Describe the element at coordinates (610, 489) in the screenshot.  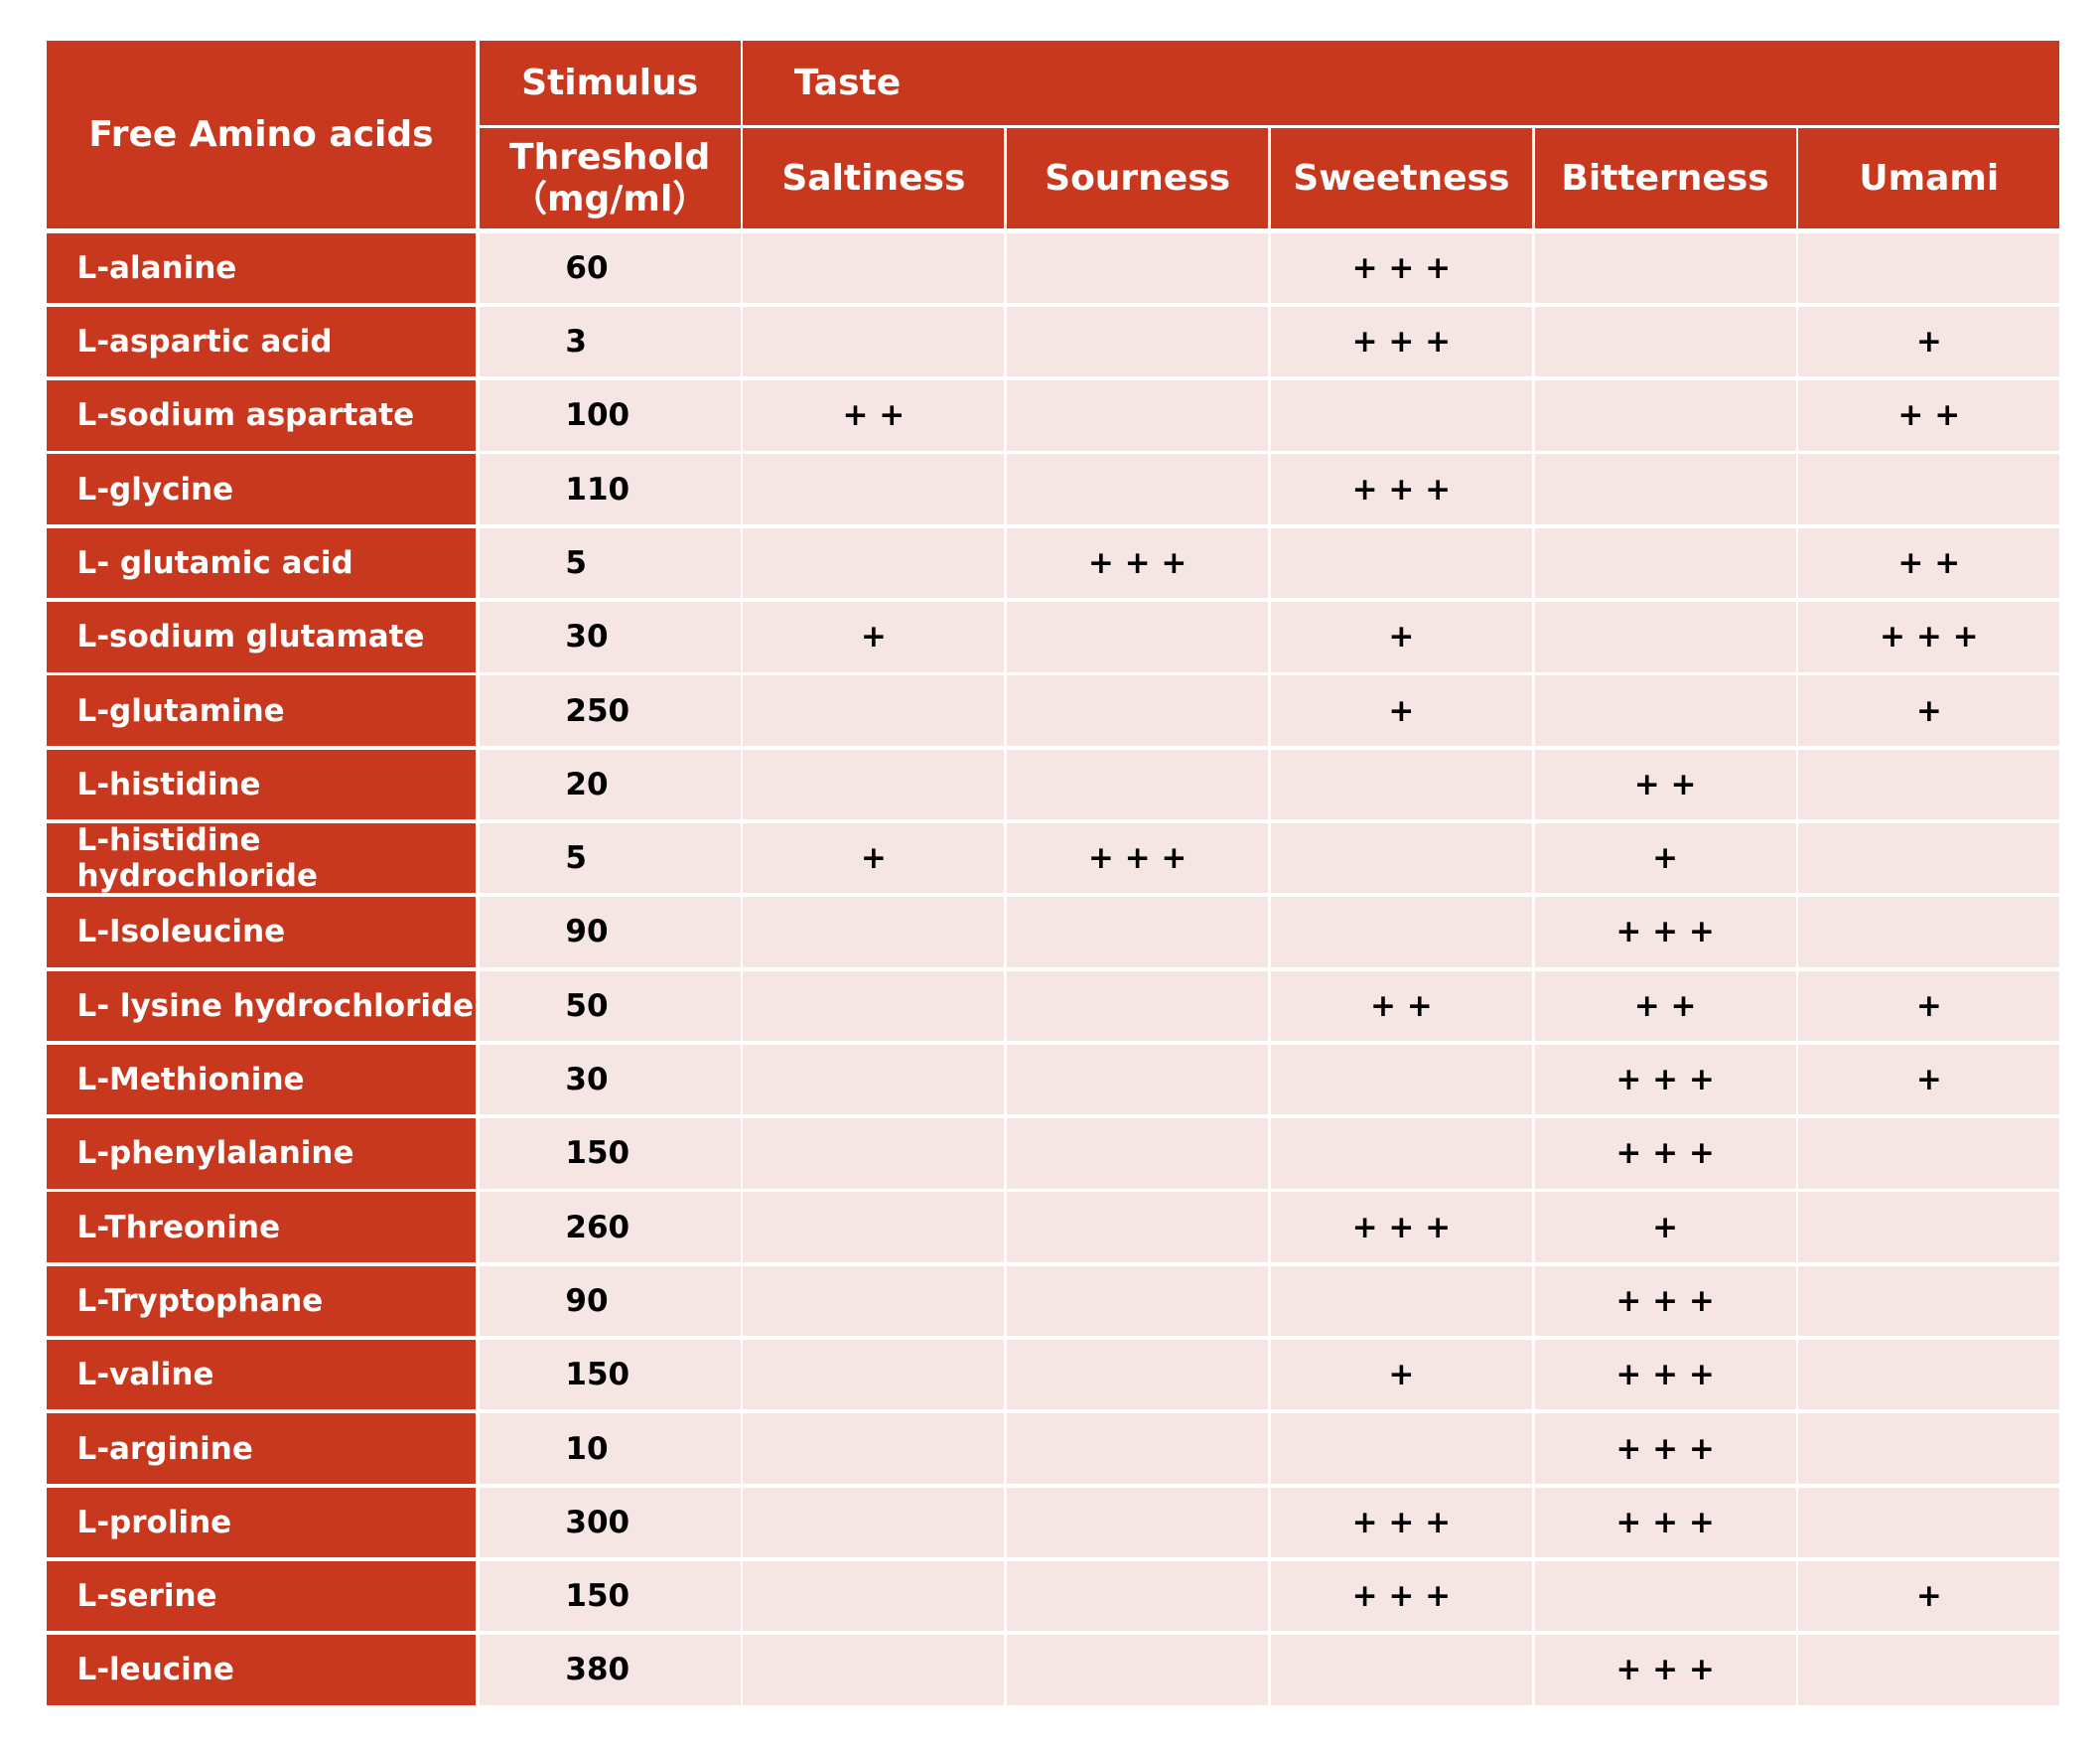
I see `data-cell: 110` at that location.